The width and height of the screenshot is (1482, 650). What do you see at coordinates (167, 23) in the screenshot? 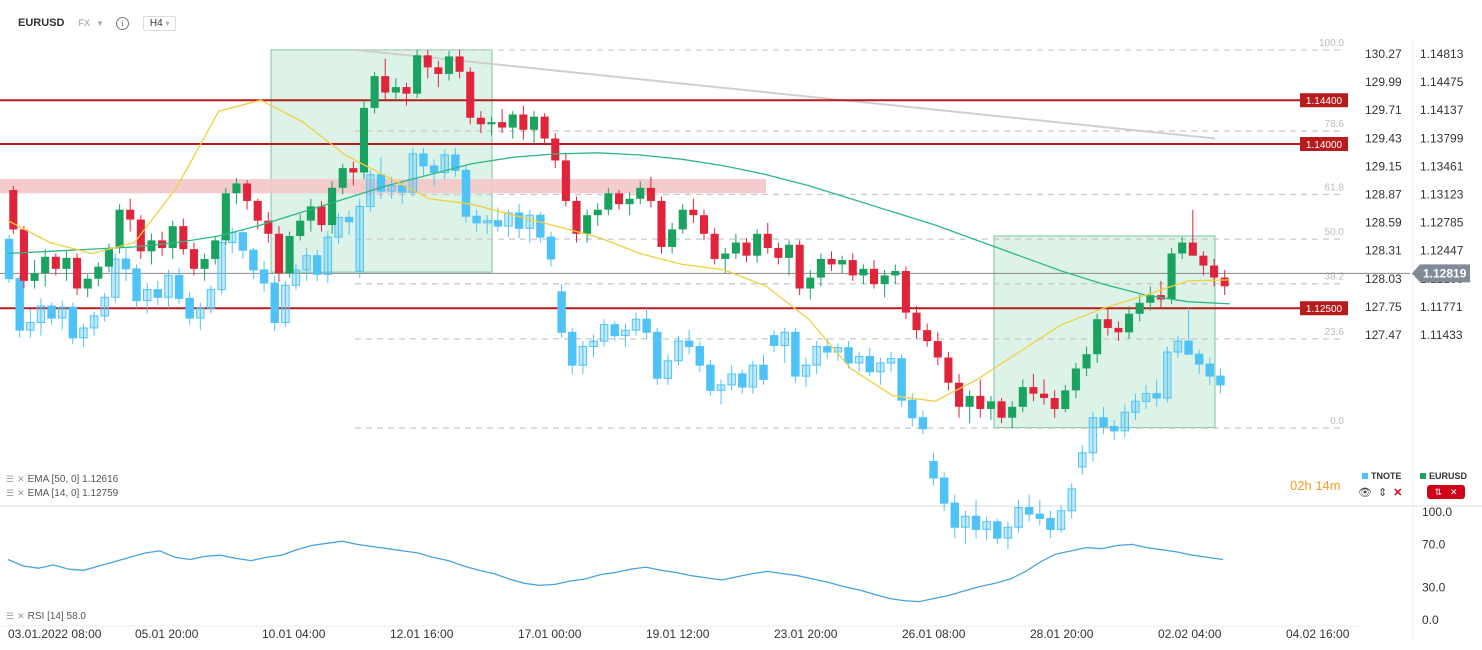
I see `chevron-down-icon: ▾` at bounding box center [167, 23].